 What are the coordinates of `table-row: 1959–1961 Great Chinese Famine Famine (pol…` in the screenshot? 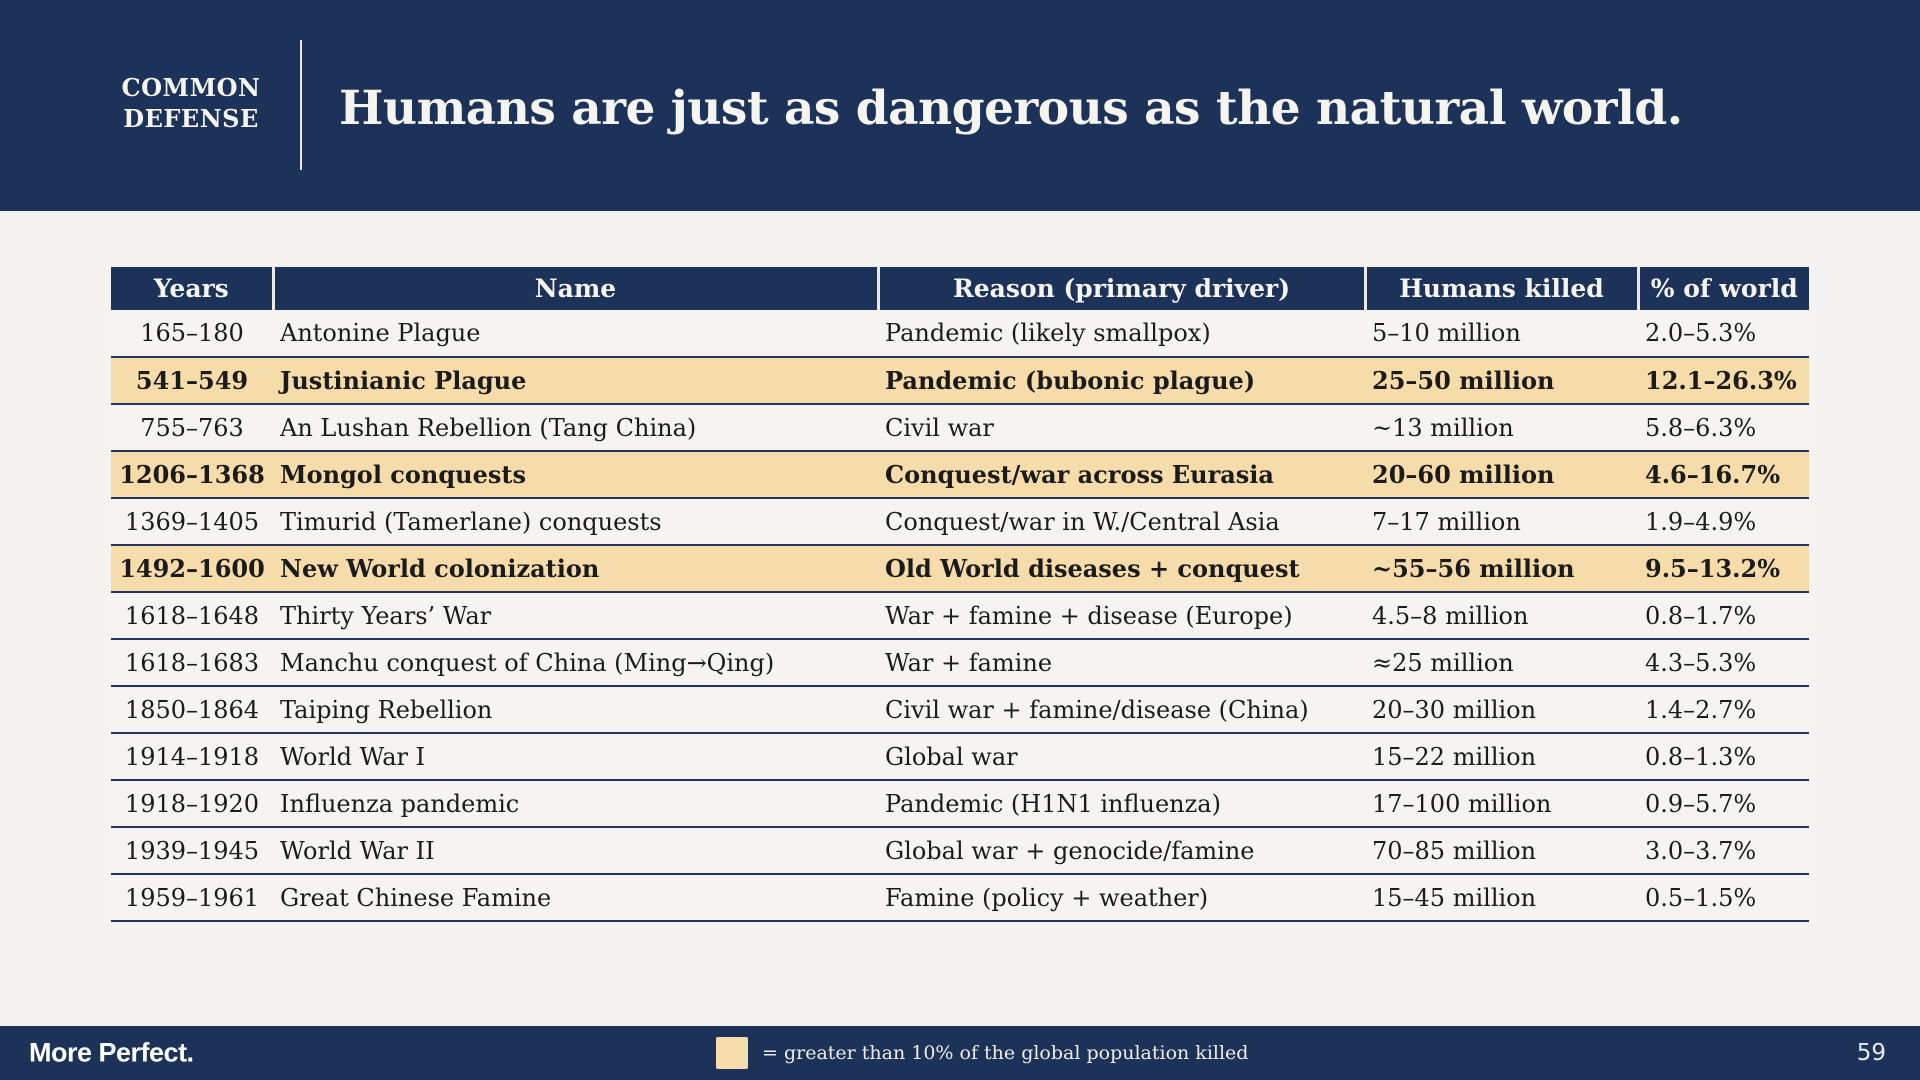 It's located at (960, 897).